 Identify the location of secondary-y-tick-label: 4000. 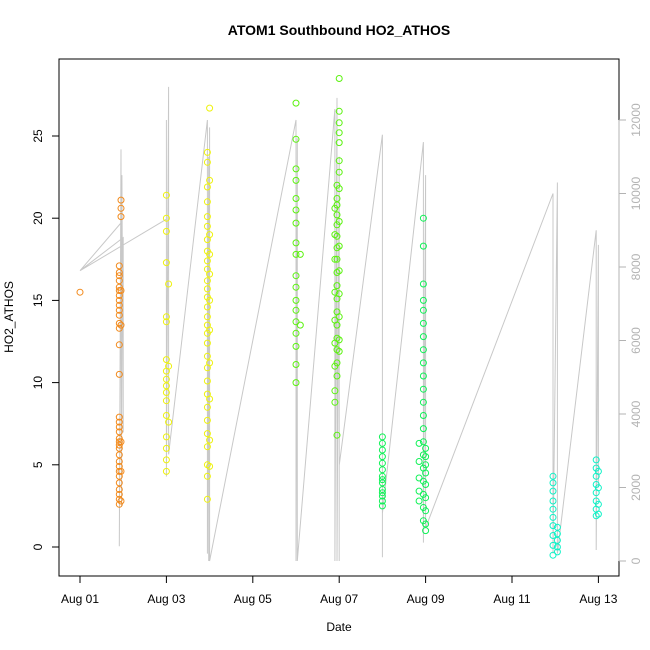
(636, 413).